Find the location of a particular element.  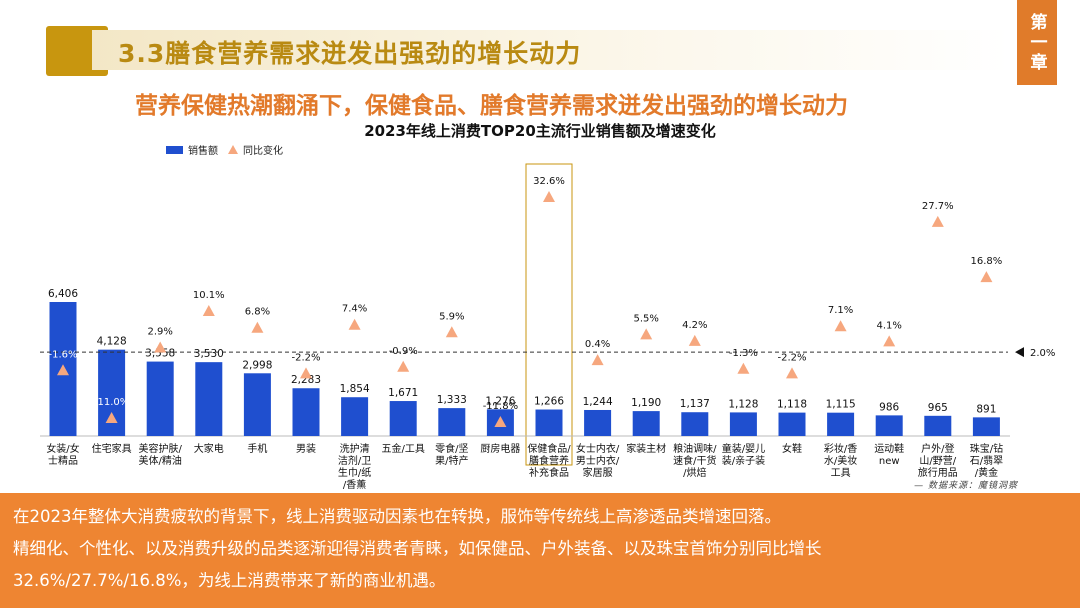

category-label: 洁剂/卫 is located at coordinates (354, 460).